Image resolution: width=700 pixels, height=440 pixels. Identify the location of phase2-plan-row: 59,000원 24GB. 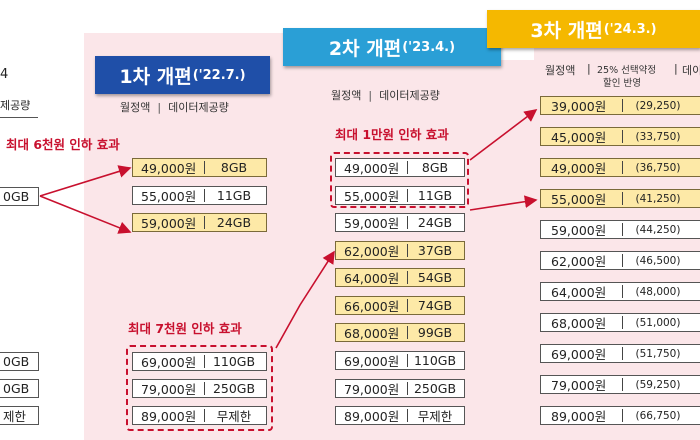
(400, 222).